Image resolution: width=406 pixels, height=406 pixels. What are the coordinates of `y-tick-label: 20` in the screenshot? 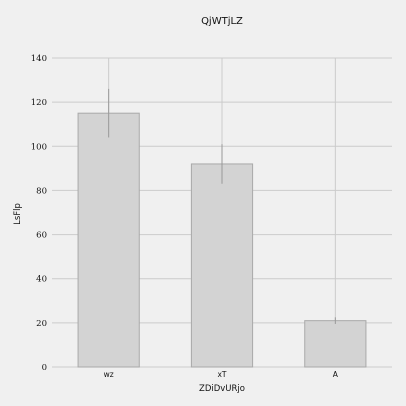 It's located at (41, 324).